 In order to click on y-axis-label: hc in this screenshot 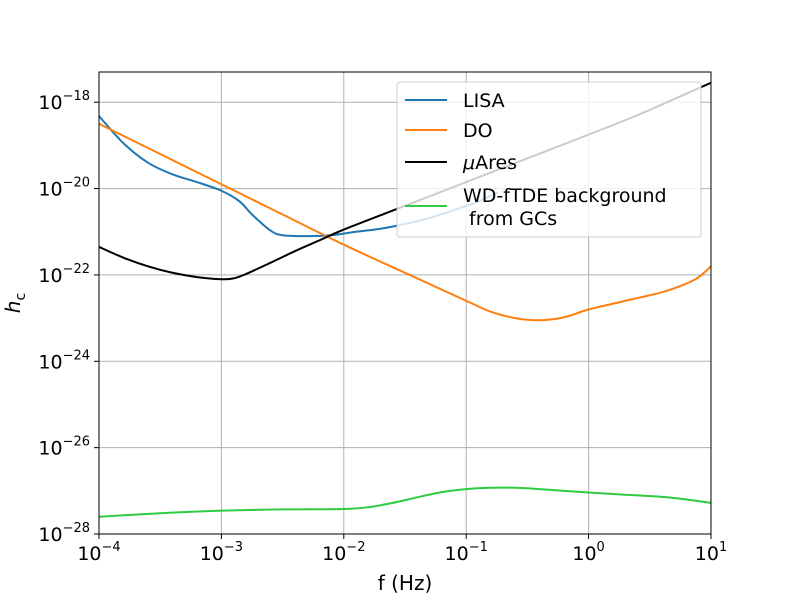, I will do `click(15, 303)`.